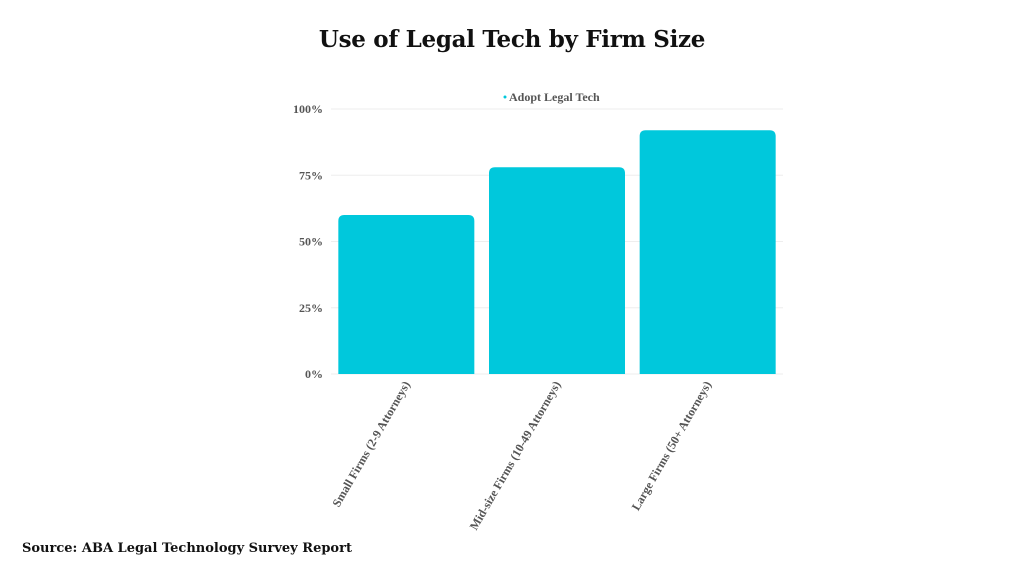 The image size is (1024, 576). I want to click on legend-marker, so click(505, 97).